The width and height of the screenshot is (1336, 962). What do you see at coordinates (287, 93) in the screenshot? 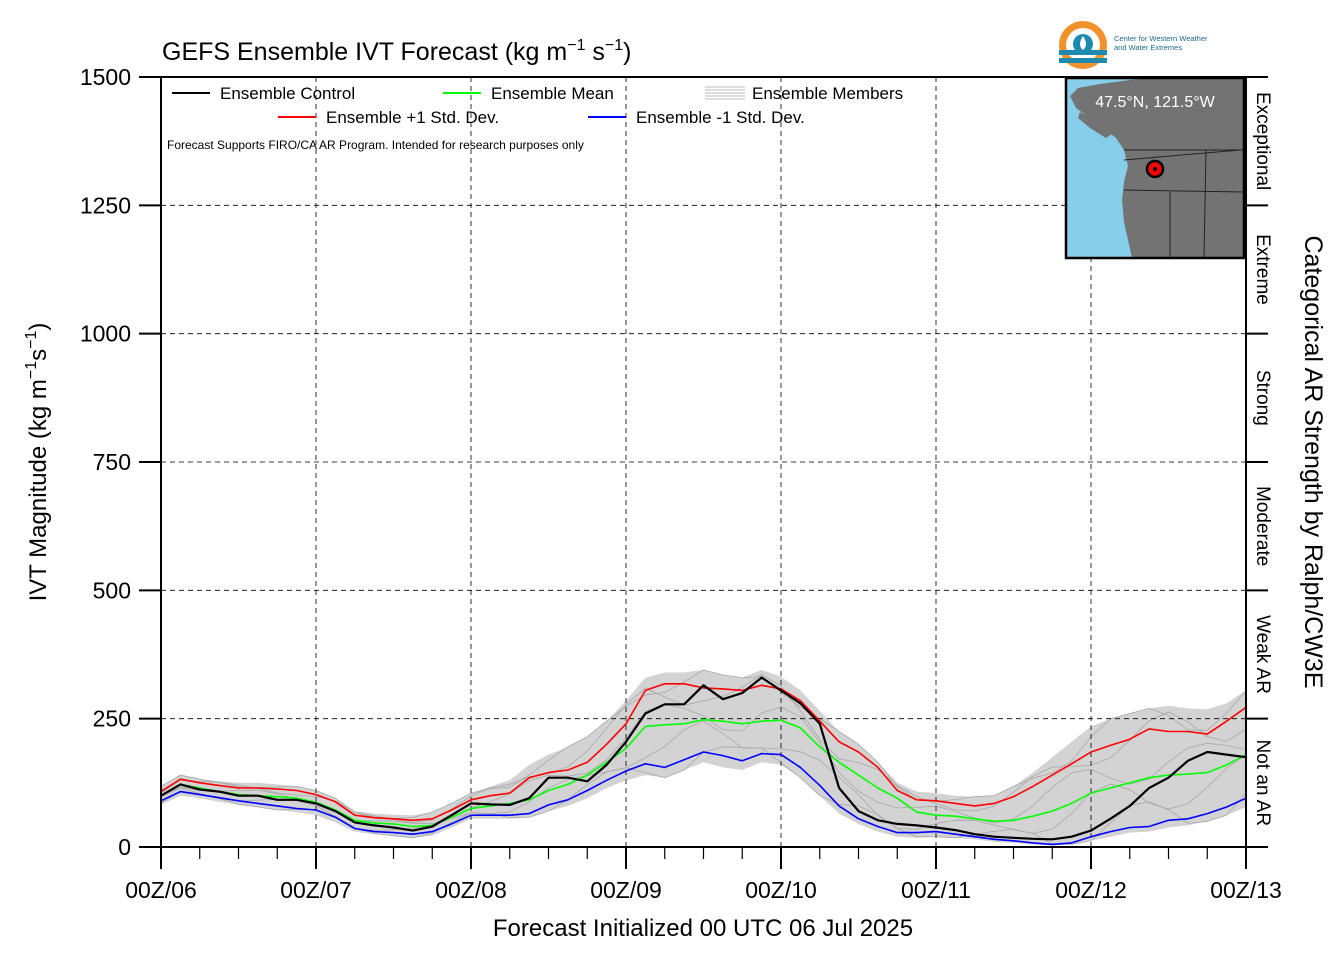
I see `legend-control: Ensemble Control` at bounding box center [287, 93].